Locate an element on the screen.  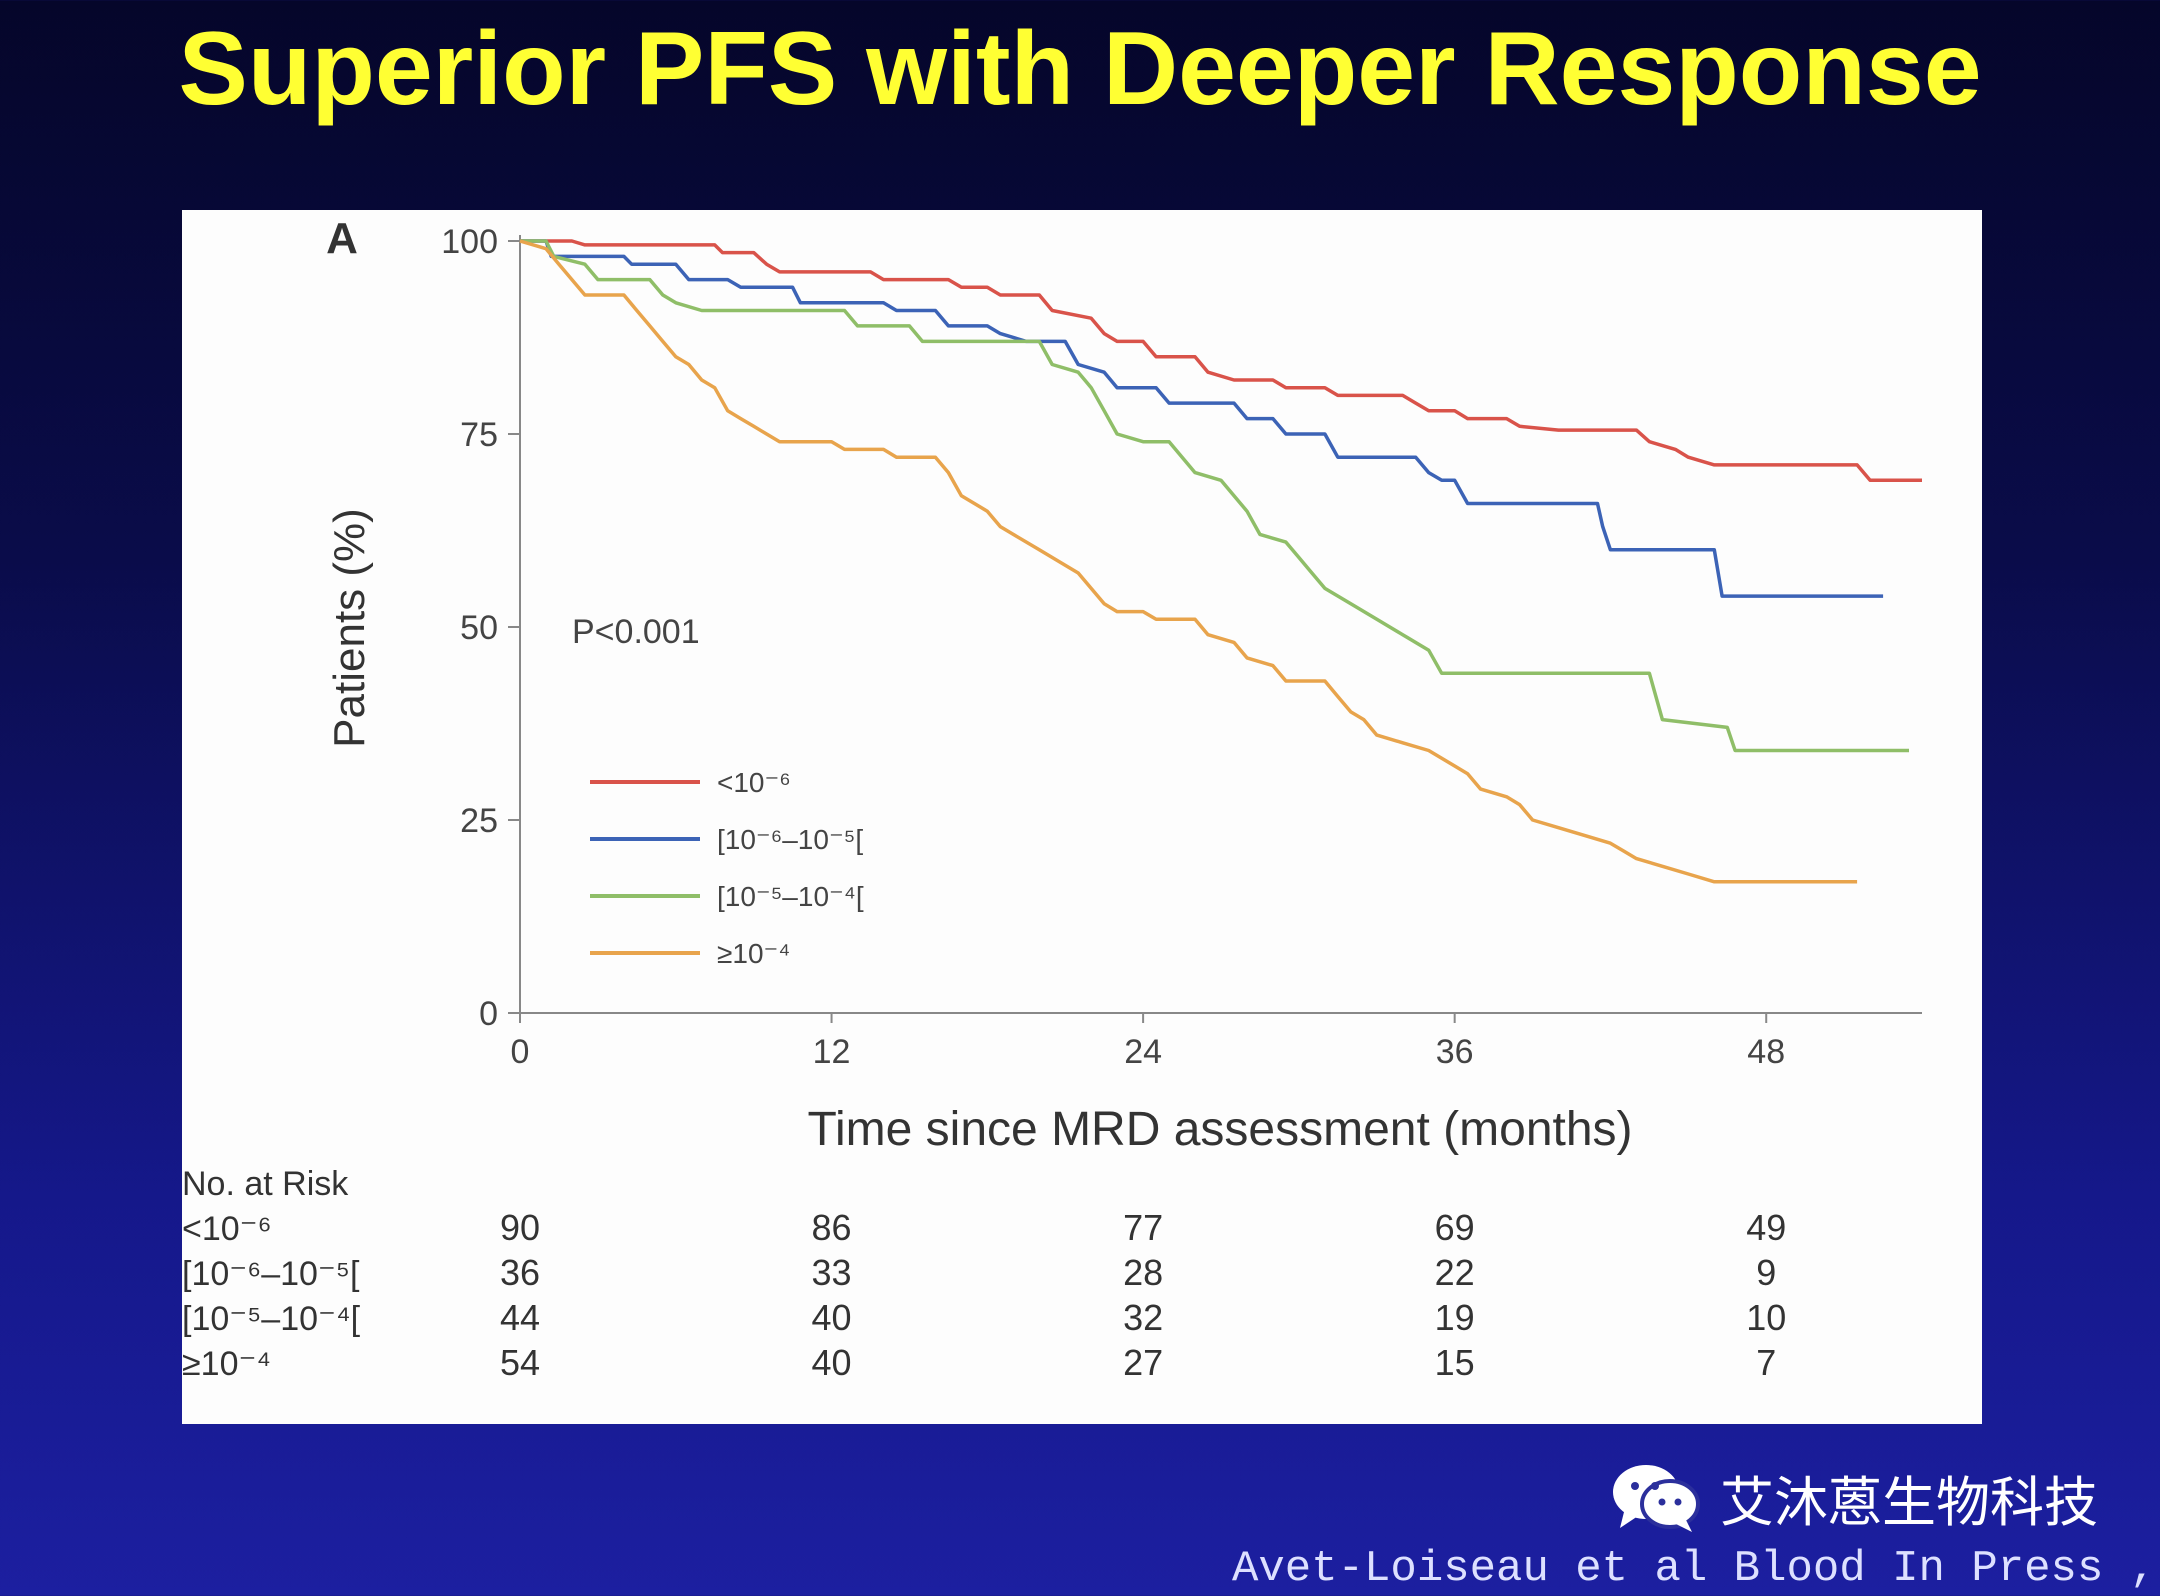
slide-title: Superior PFS with Deeper Response is located at coordinates (1080, 69).